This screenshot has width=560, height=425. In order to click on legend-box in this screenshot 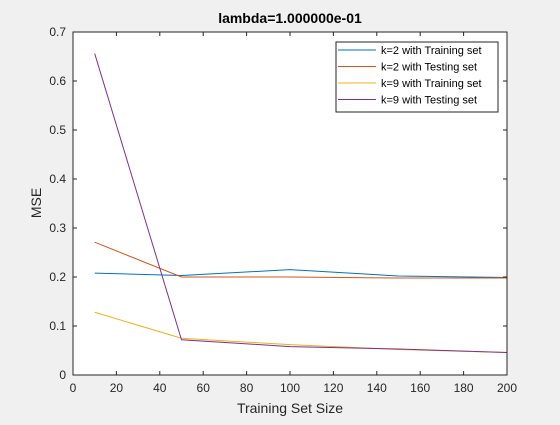, I will do `click(417, 77)`.